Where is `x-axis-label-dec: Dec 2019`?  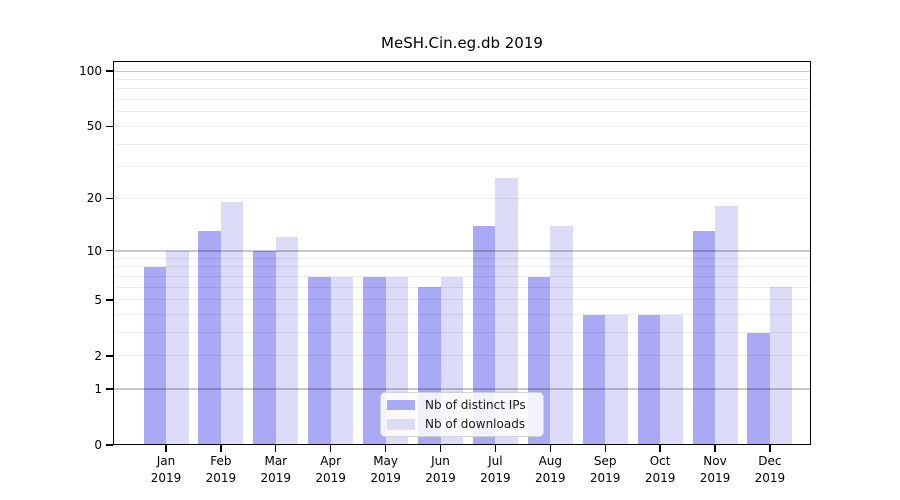 x-axis-label-dec: Dec 2019 is located at coordinates (770, 469).